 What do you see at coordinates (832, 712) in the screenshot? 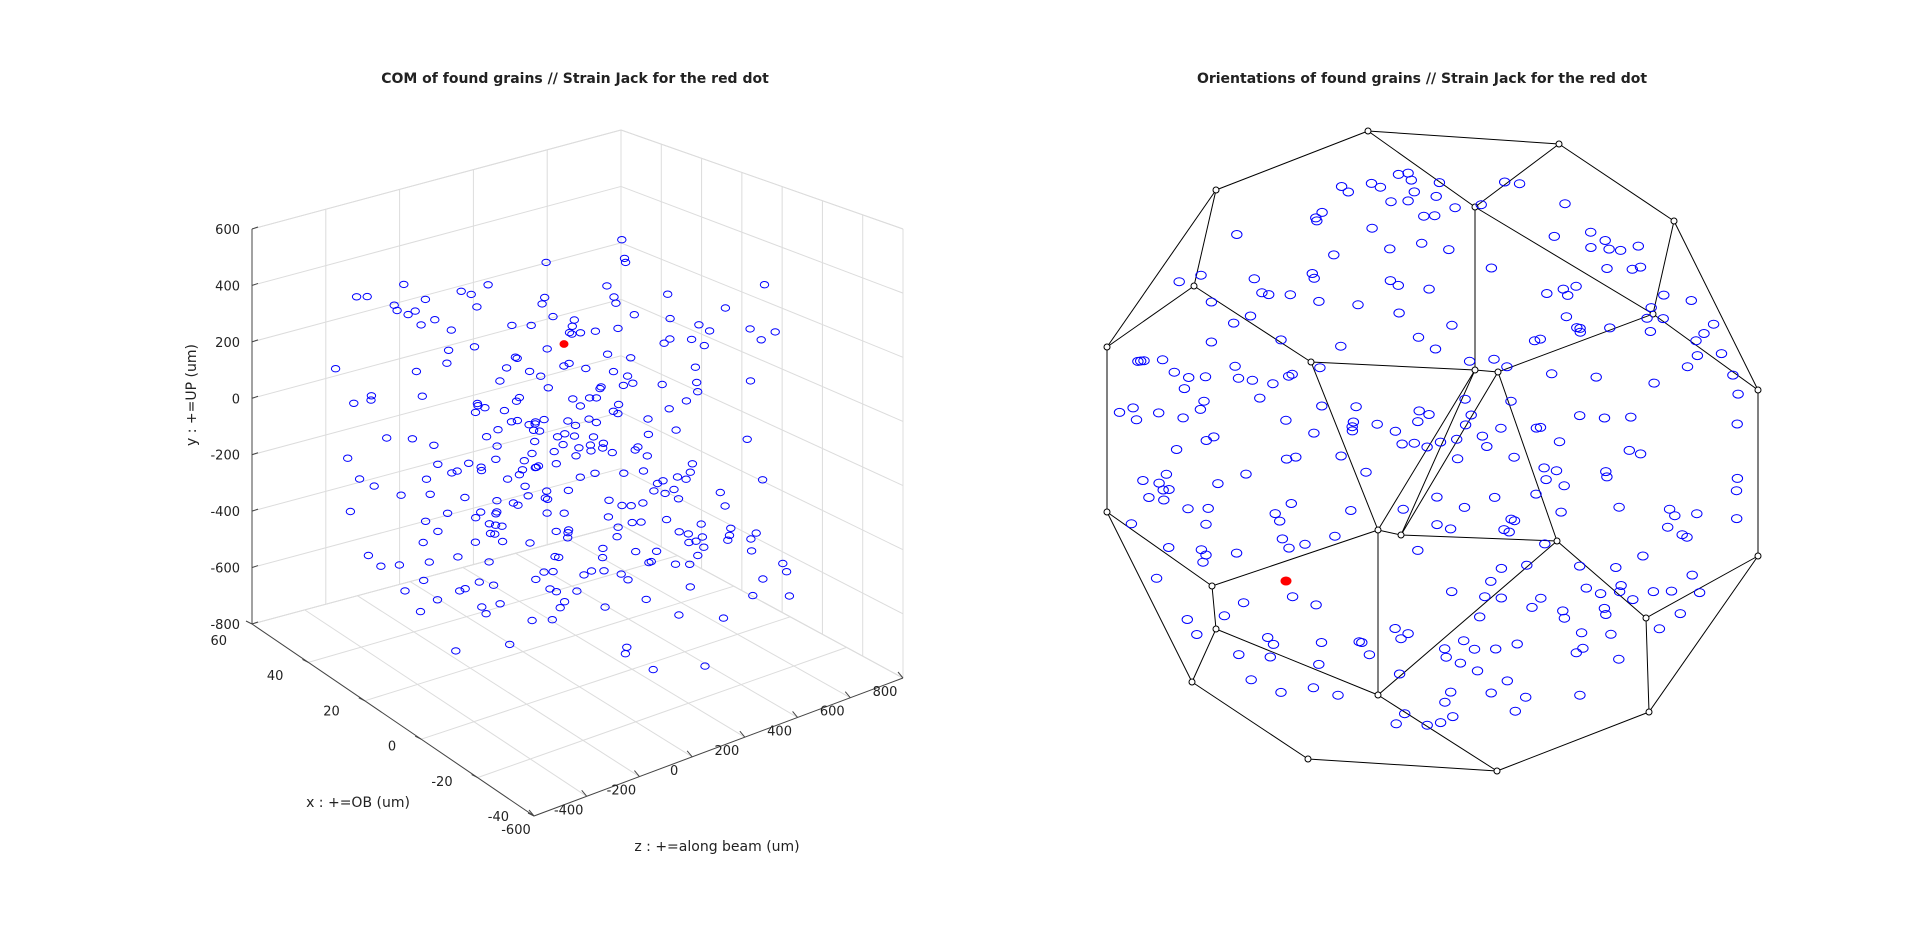
I see `z-tick-label: 600` at bounding box center [832, 712].